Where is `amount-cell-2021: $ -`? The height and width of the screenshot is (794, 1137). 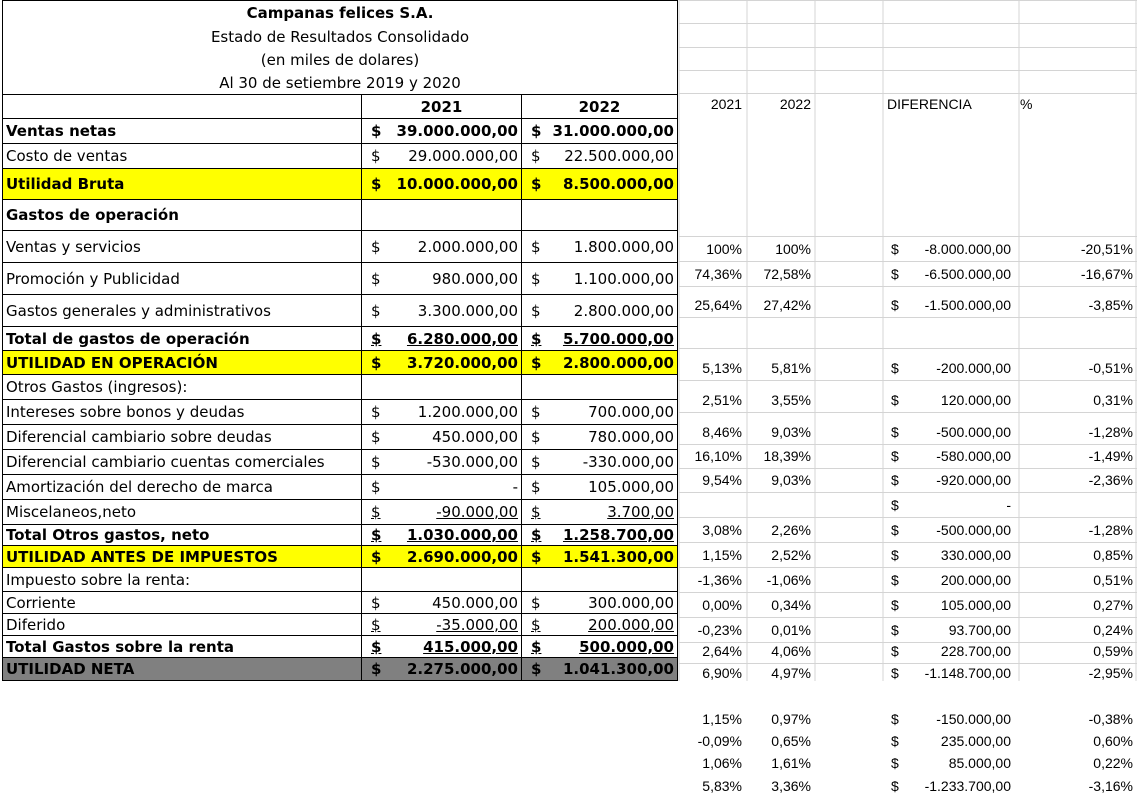 amount-cell-2021: $ - is located at coordinates (441, 487).